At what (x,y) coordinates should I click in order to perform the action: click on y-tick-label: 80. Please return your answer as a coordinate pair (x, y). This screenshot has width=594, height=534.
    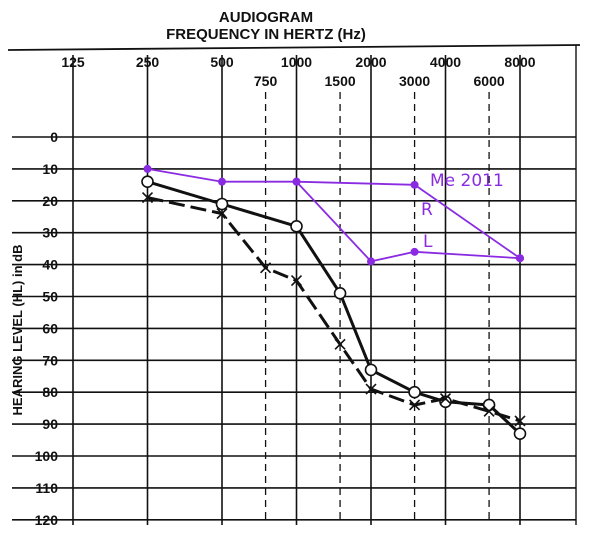
    Looking at the image, I should click on (50, 392).